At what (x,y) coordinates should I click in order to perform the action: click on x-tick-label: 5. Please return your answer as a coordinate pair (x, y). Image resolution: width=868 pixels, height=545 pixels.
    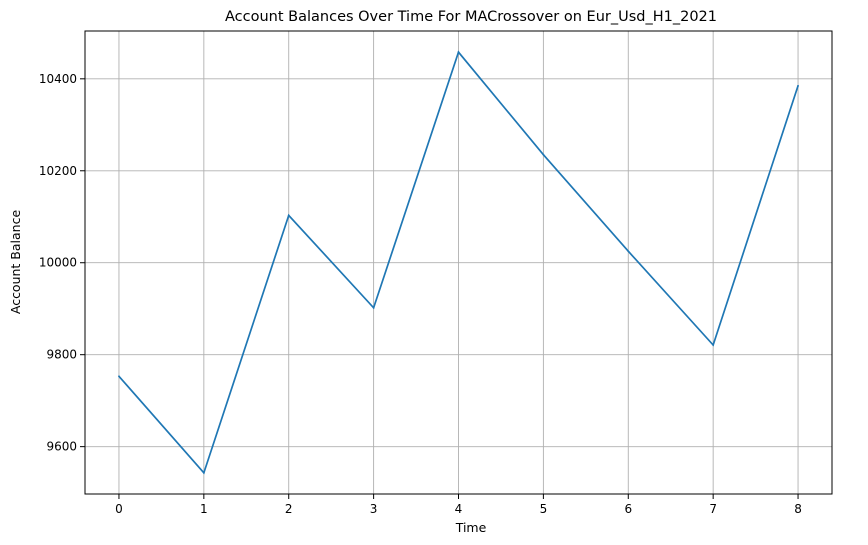
    Looking at the image, I should click on (544, 509).